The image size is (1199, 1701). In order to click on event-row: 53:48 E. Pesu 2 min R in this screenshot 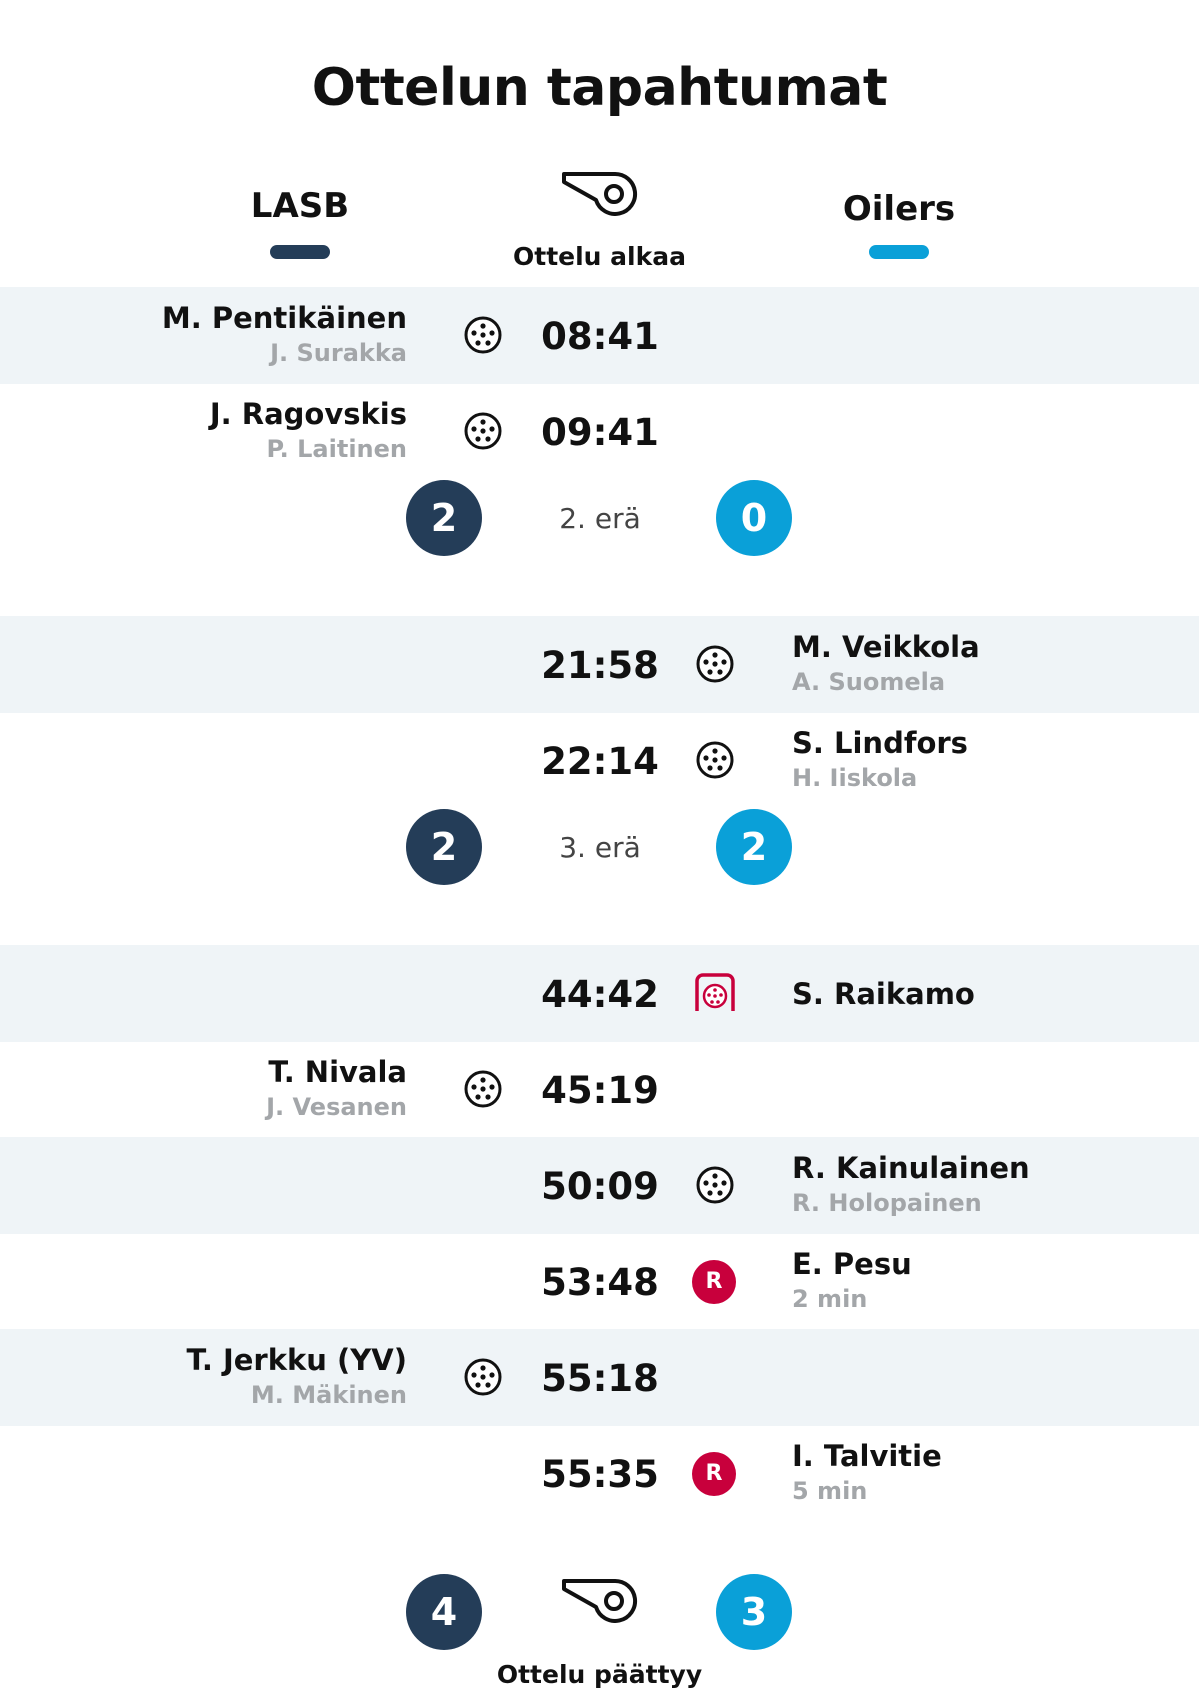, I will do `click(599, 1281)`.